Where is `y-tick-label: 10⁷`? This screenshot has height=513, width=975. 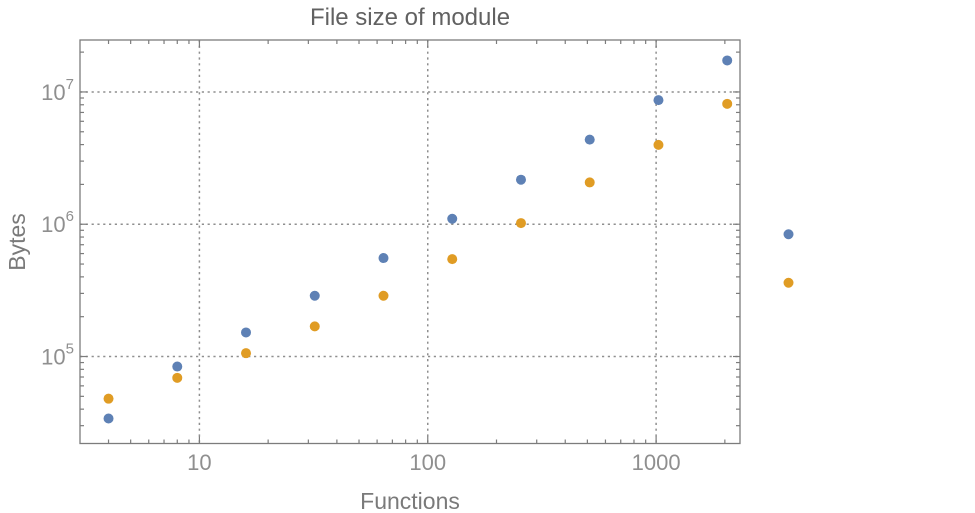 y-tick-label: 10⁷ is located at coordinates (57, 90).